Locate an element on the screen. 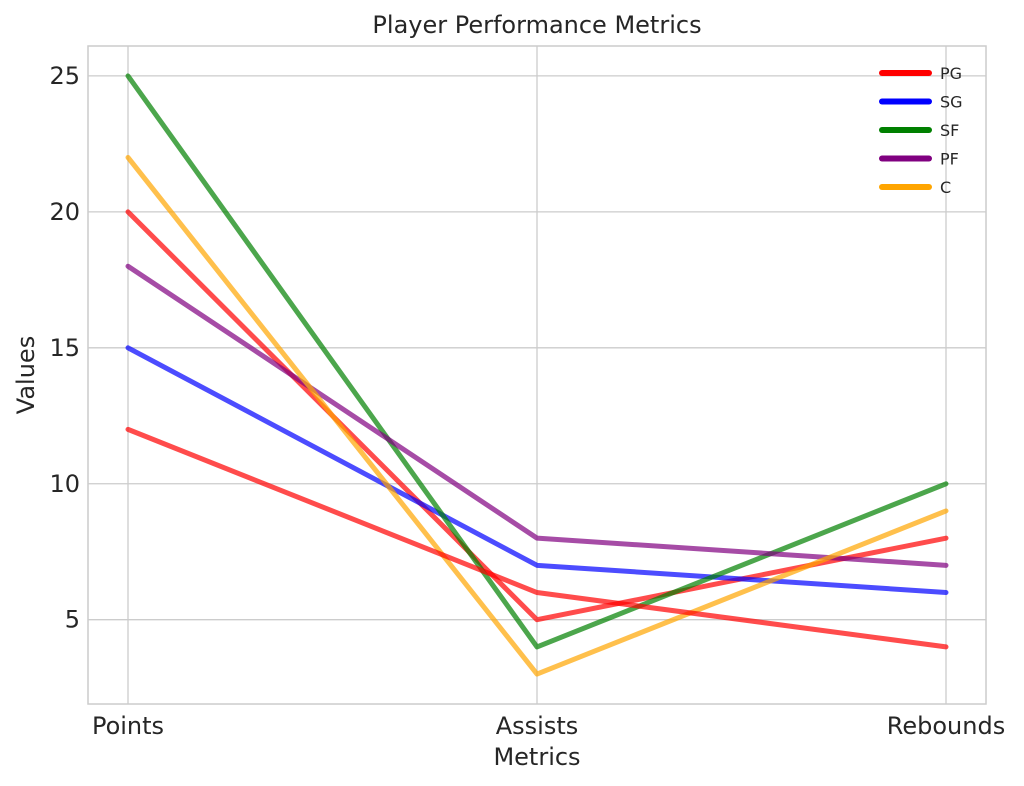 Image resolution: width=1024 pixels, height=786 pixels. y-tick-label: 5 is located at coordinates (72, 620).